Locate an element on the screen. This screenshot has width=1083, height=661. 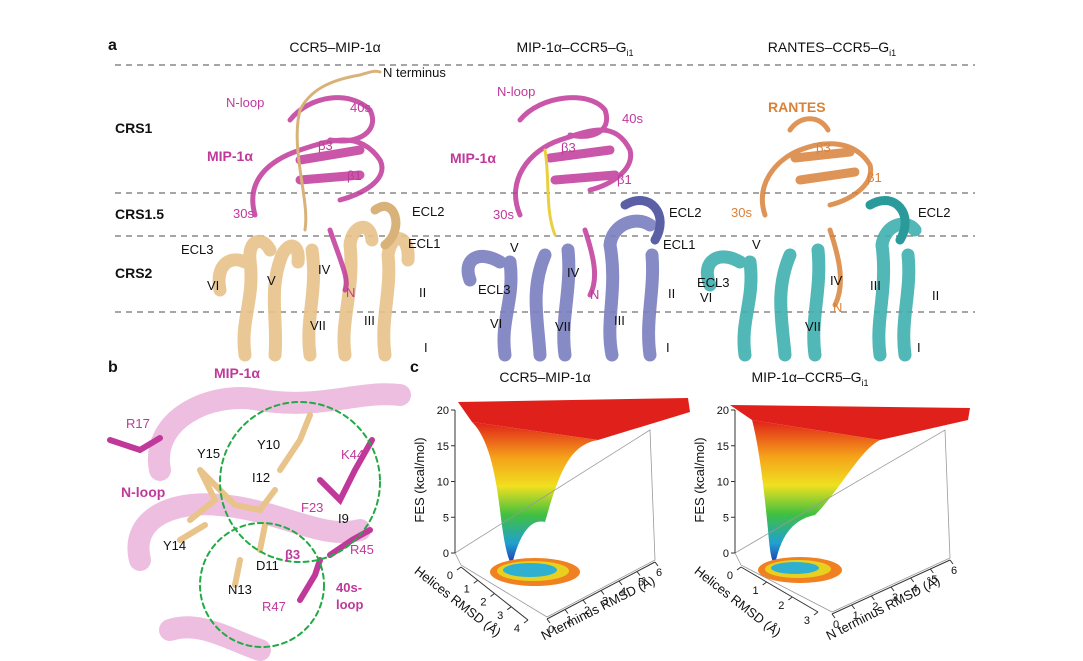
residue-label: I9 is located at coordinates (343, 518).